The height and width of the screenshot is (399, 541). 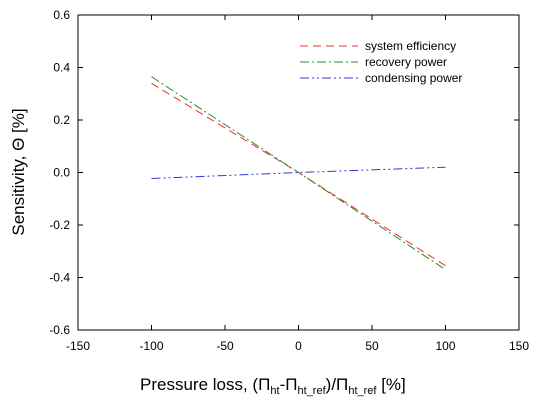 I want to click on x-tick-label: 50, so click(x=372, y=346).